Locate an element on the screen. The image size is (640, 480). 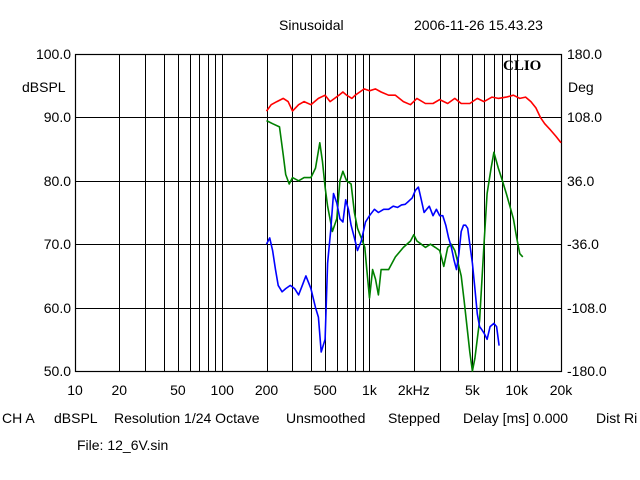
footer-resolution: Resolution 1/24 Octave is located at coordinates (187, 418).